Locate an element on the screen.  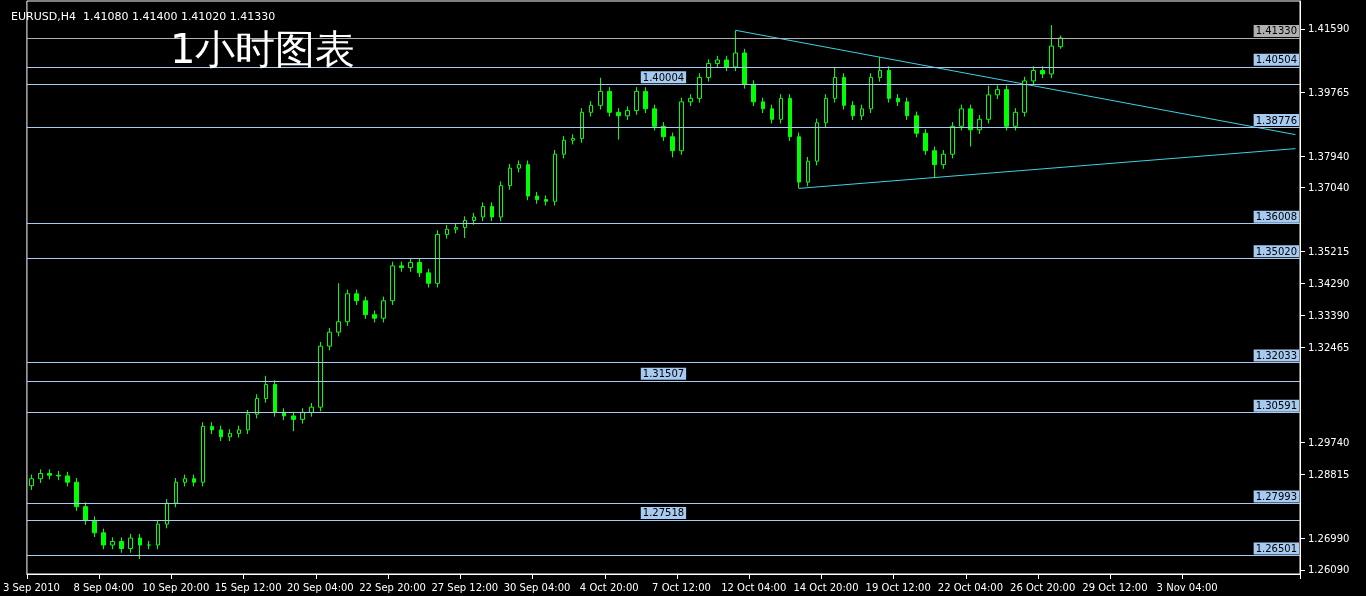
y-tick-label: 1.33390 is located at coordinates (1329, 315).